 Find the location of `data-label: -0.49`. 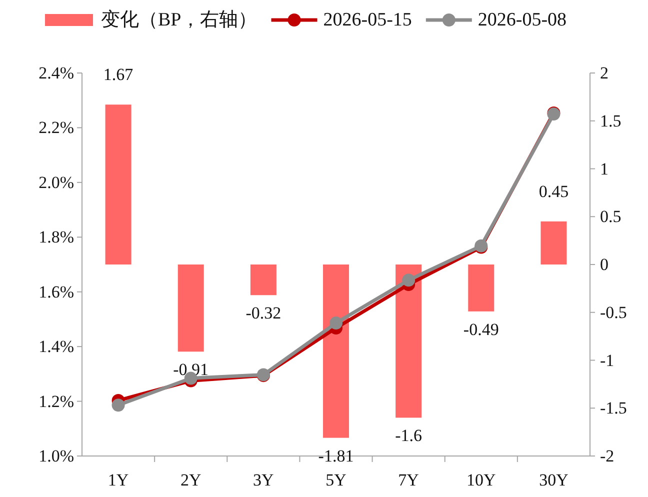

data-label: -0.49 is located at coordinates (481, 329).